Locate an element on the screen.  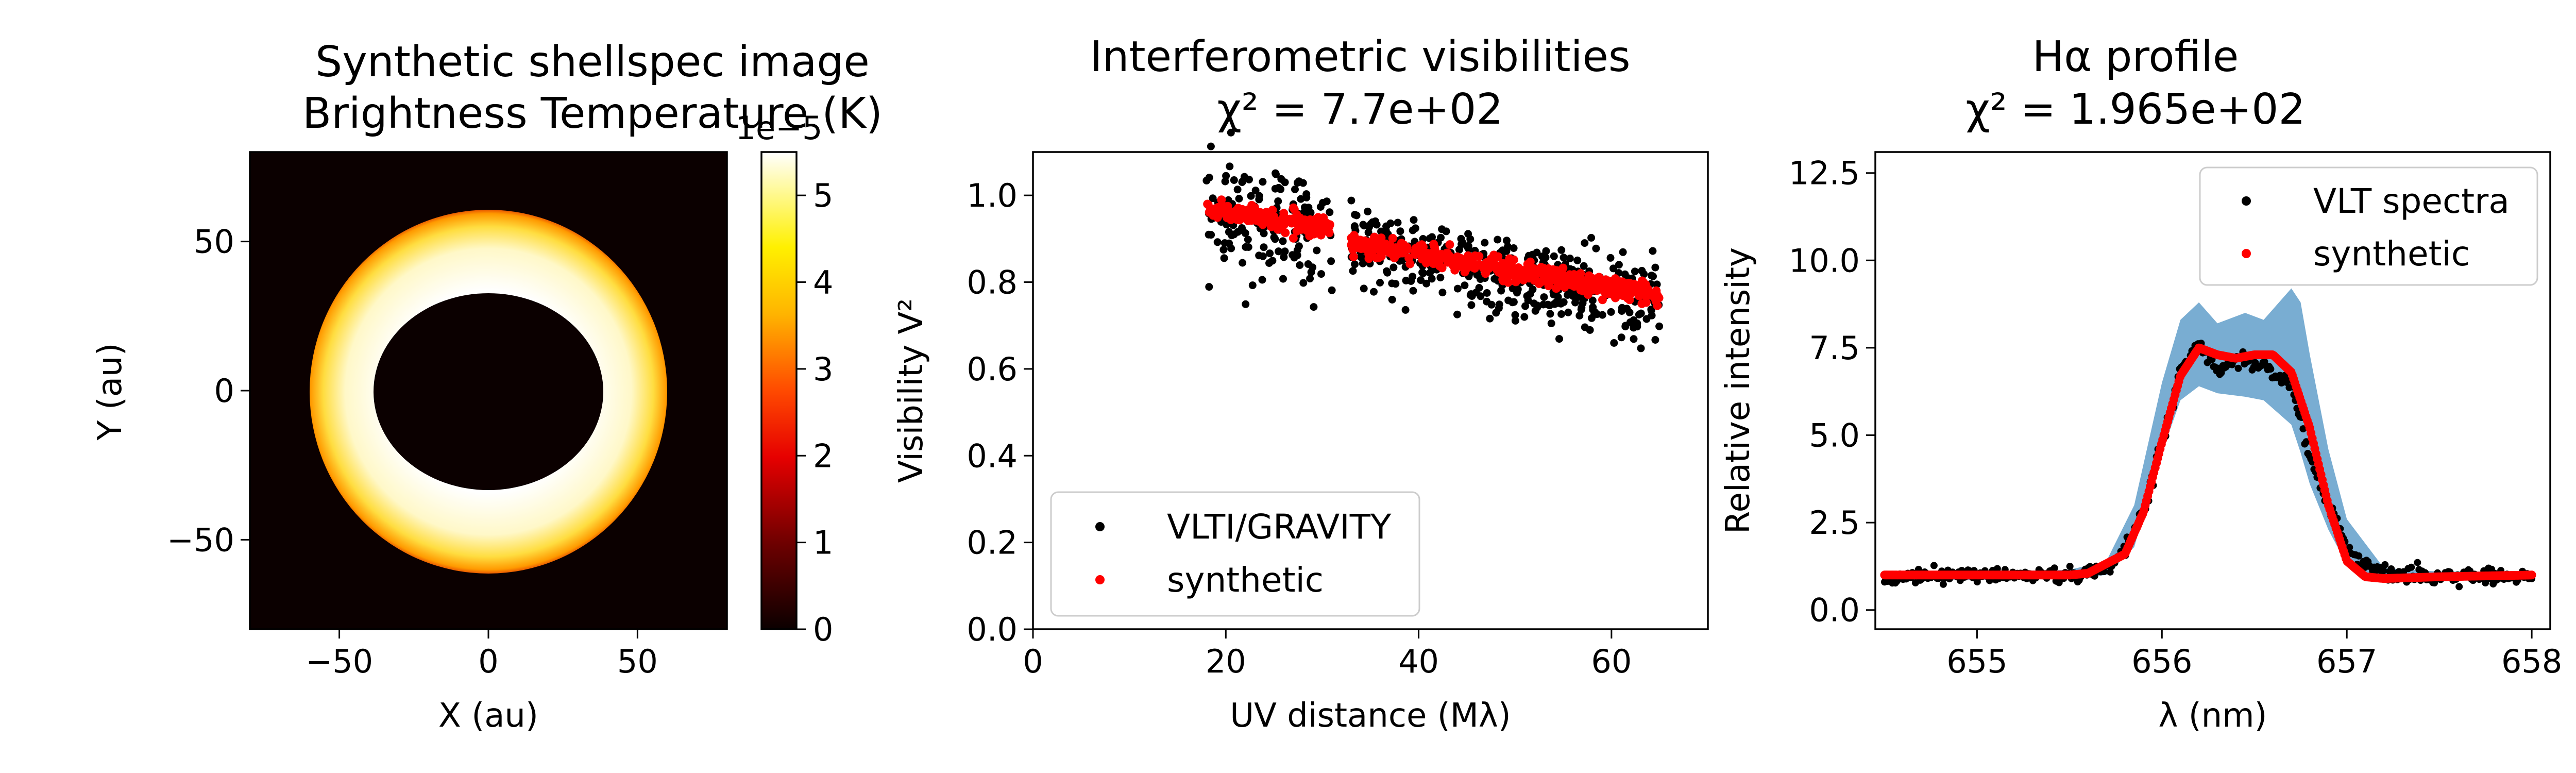
colorbar-tick-label: 2 is located at coordinates (823, 456).